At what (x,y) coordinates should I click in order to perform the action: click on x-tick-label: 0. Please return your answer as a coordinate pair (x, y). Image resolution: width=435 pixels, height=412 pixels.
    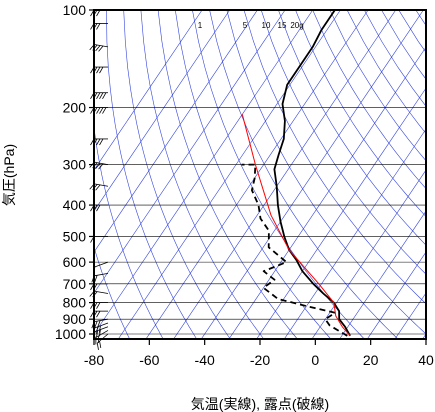
    Looking at the image, I should click on (315, 360).